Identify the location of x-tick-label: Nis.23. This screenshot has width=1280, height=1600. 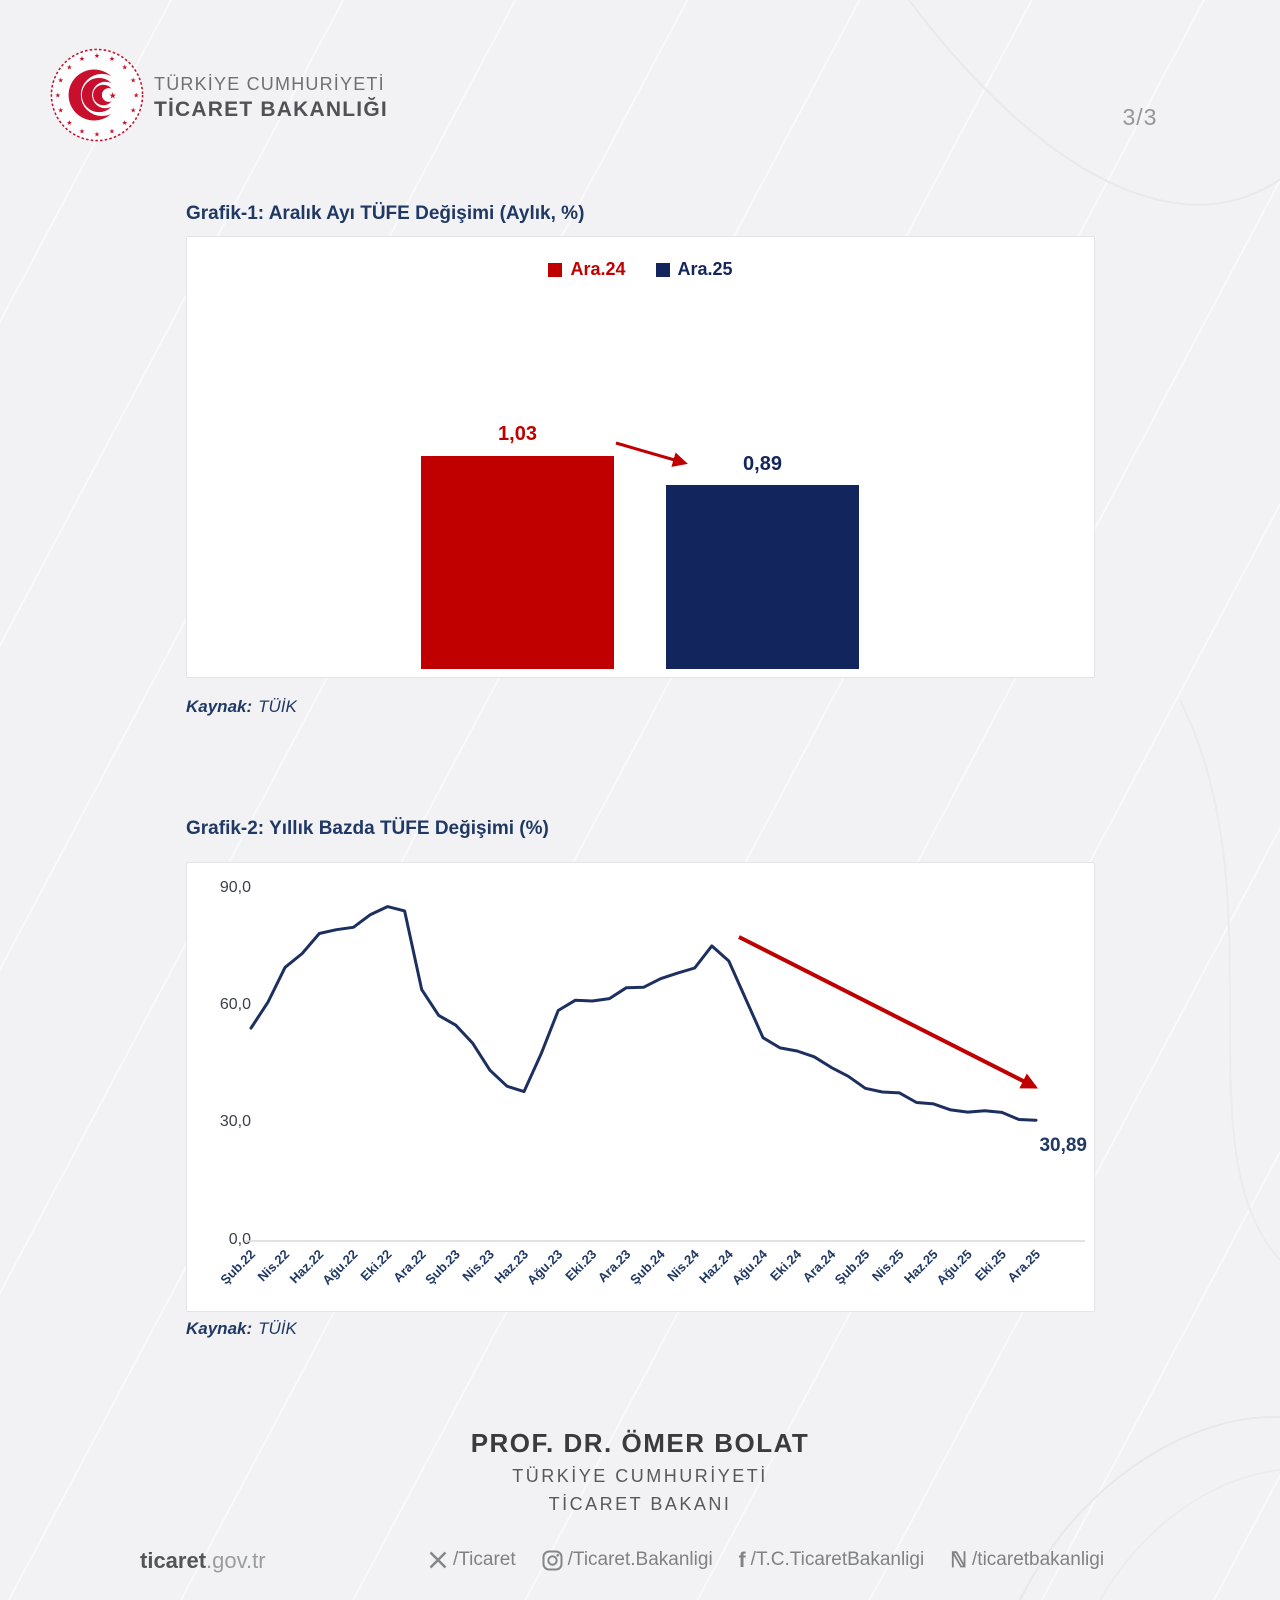
(478, 1266).